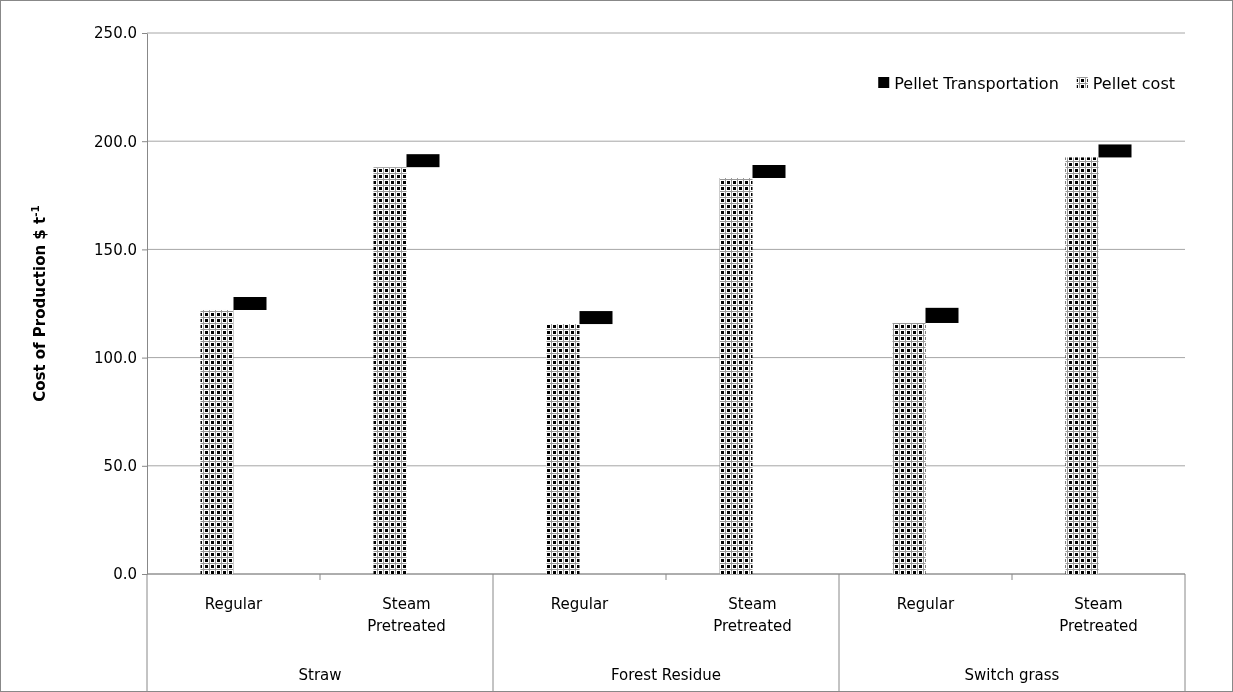 The image size is (1233, 692). What do you see at coordinates (1133, 83) in the screenshot?
I see `legend-label: Pellet cost` at bounding box center [1133, 83].